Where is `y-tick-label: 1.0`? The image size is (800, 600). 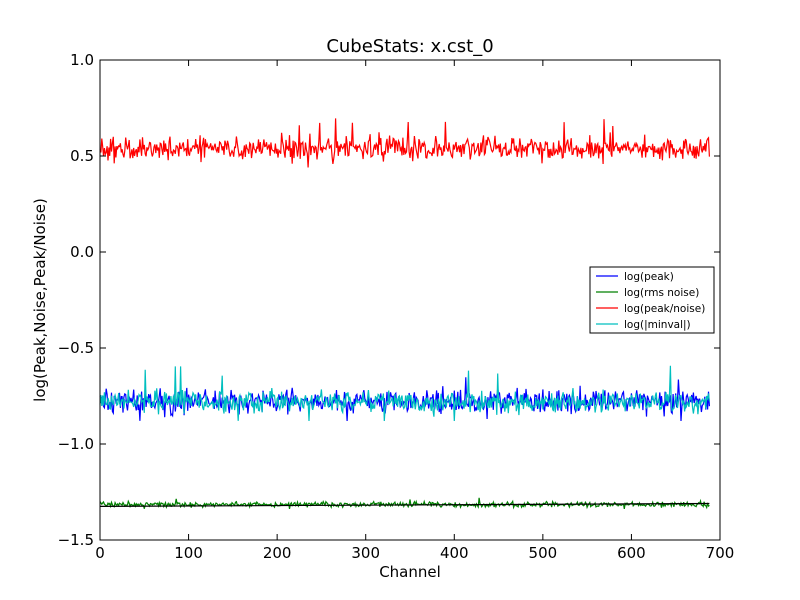 y-tick-label: 1.0 is located at coordinates (82, 60).